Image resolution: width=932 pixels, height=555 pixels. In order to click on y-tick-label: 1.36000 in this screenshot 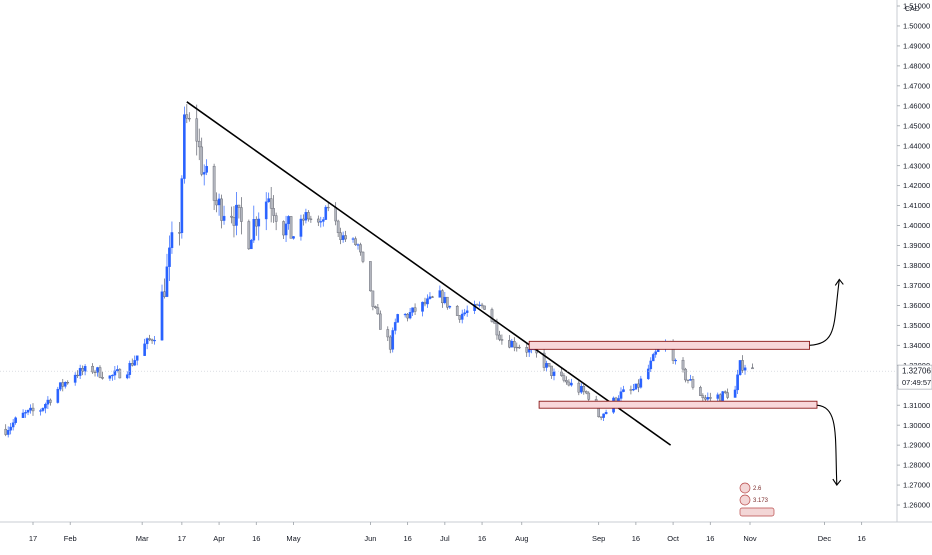, I will do `click(916, 305)`.